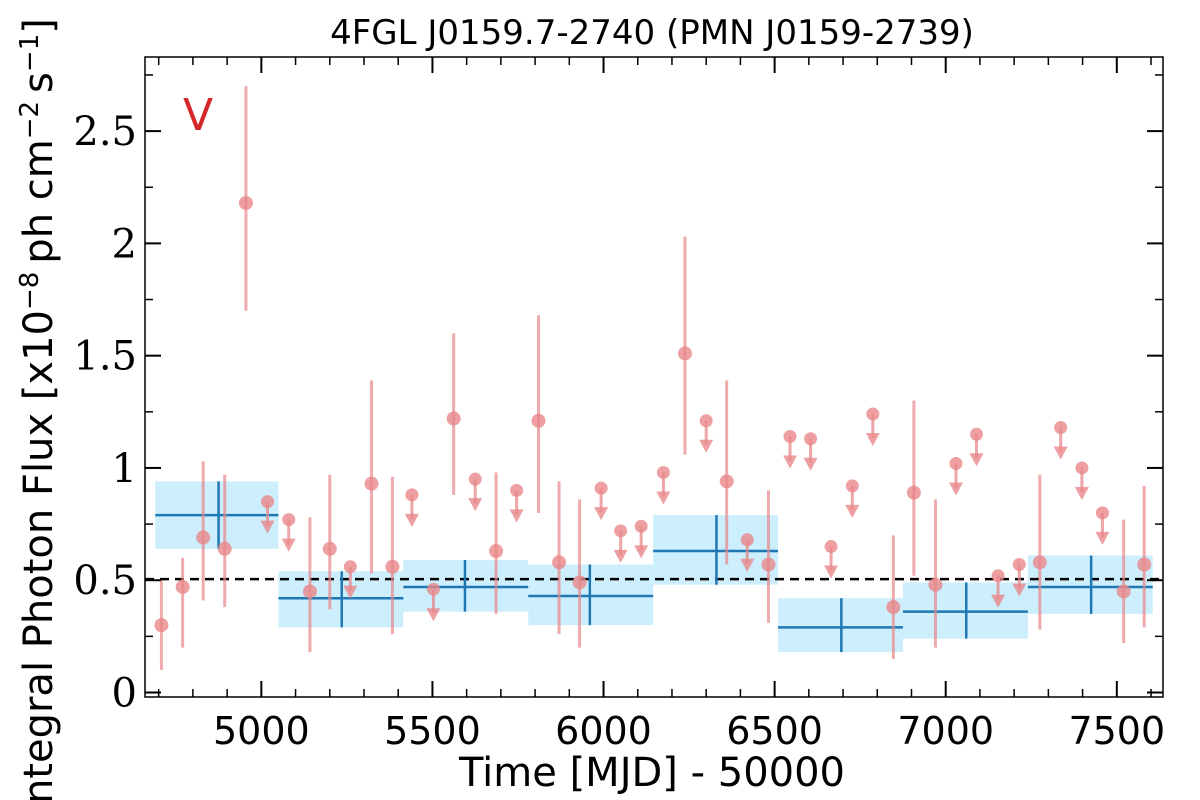  Describe the element at coordinates (261, 731) in the screenshot. I see `x-tick-label: 5000` at that location.